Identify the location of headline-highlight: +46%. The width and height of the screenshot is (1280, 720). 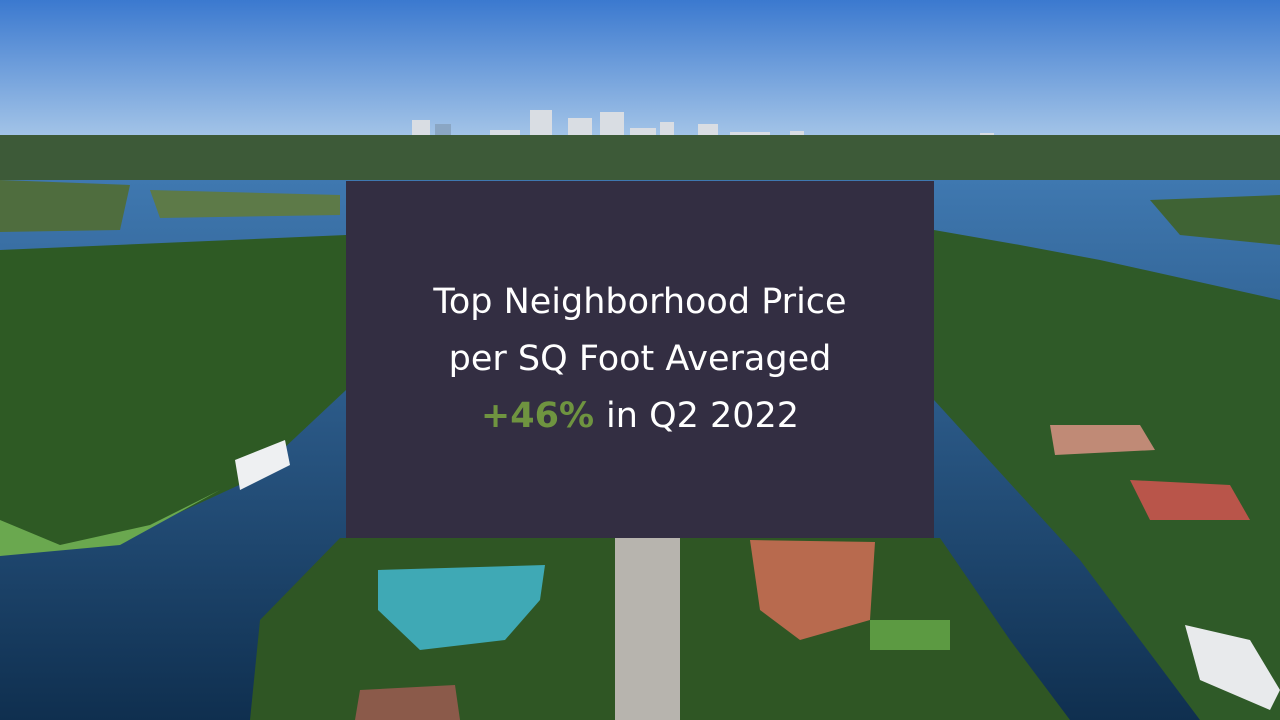
(537, 416).